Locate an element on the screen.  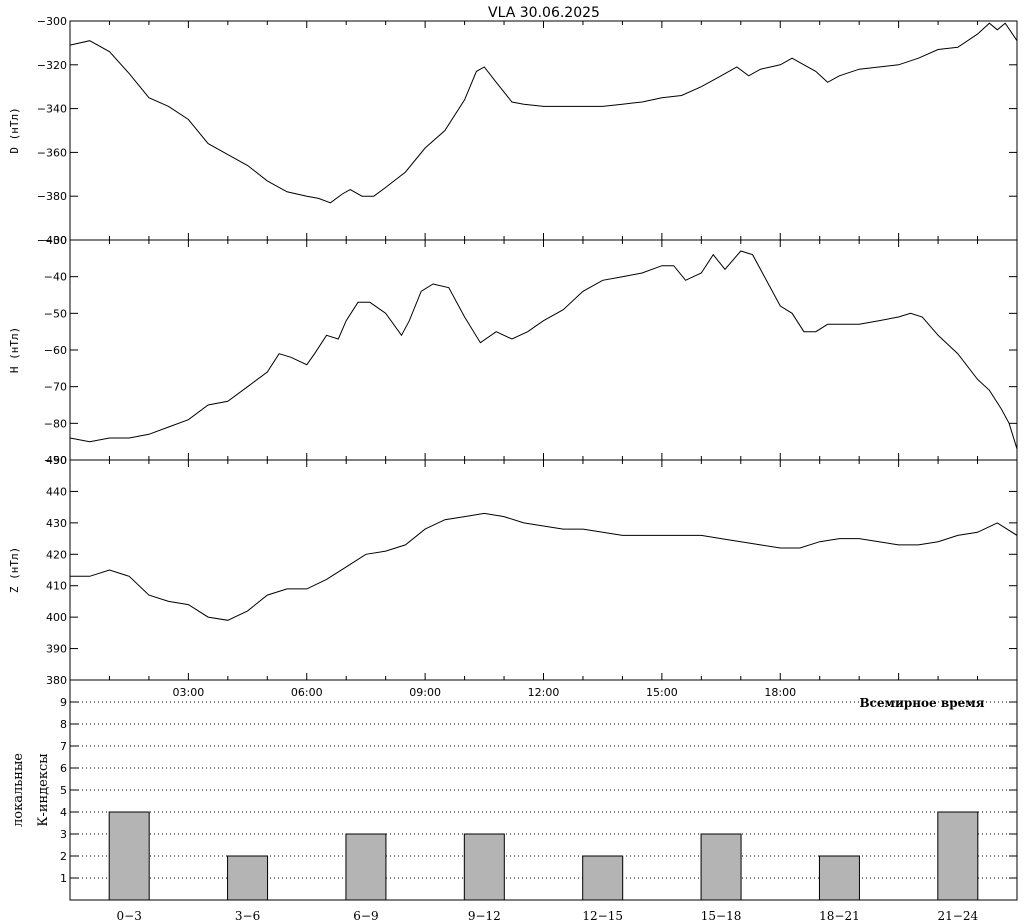
panel-4-ytick-label: 9 is located at coordinates (63, 702).